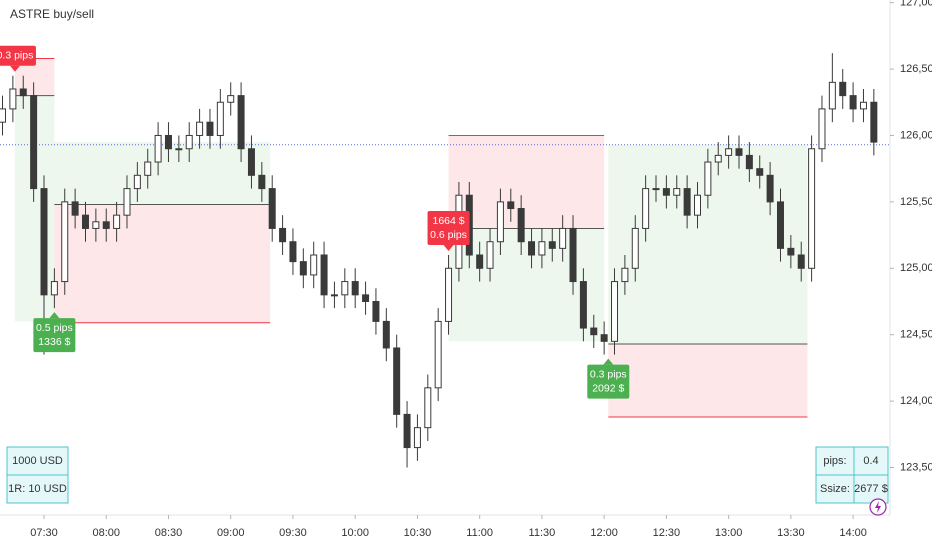 This screenshot has width=932, height=550. Describe the element at coordinates (479, 533) in the screenshot. I see `x-tick-label: 11:00` at that location.